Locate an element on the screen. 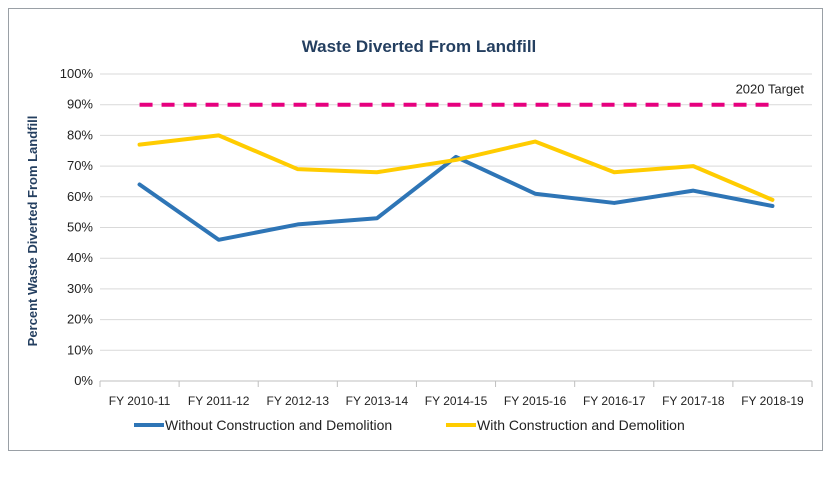  x-tick-label: FY 2010-11 is located at coordinates (140, 401).